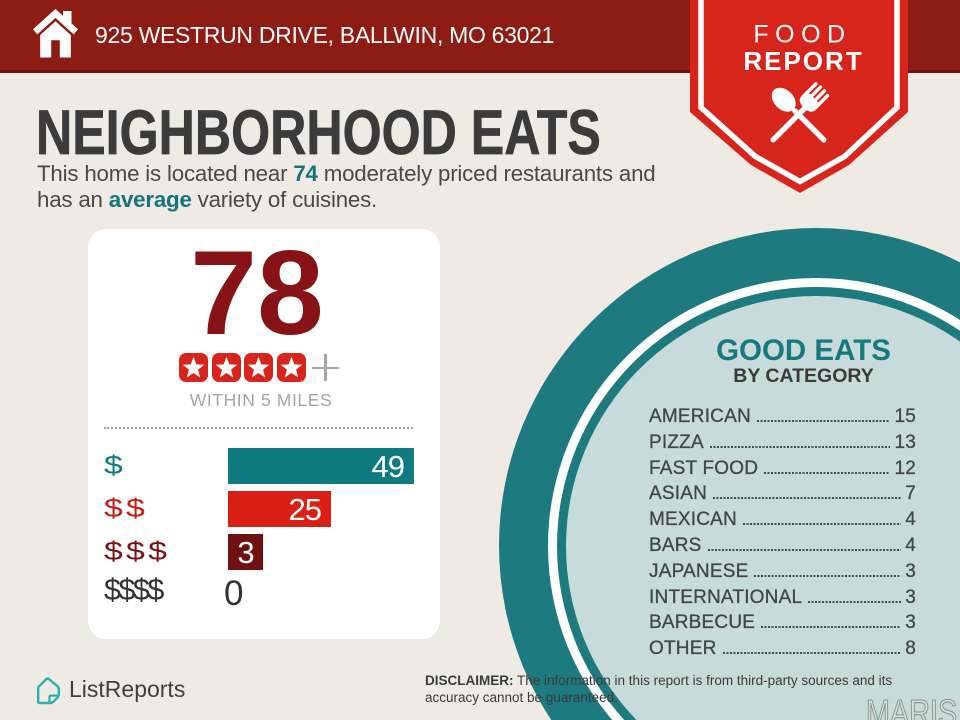 The height and width of the screenshot is (720, 960). What do you see at coordinates (802, 35) in the screenshot?
I see `svg-text: FOOD` at bounding box center [802, 35].